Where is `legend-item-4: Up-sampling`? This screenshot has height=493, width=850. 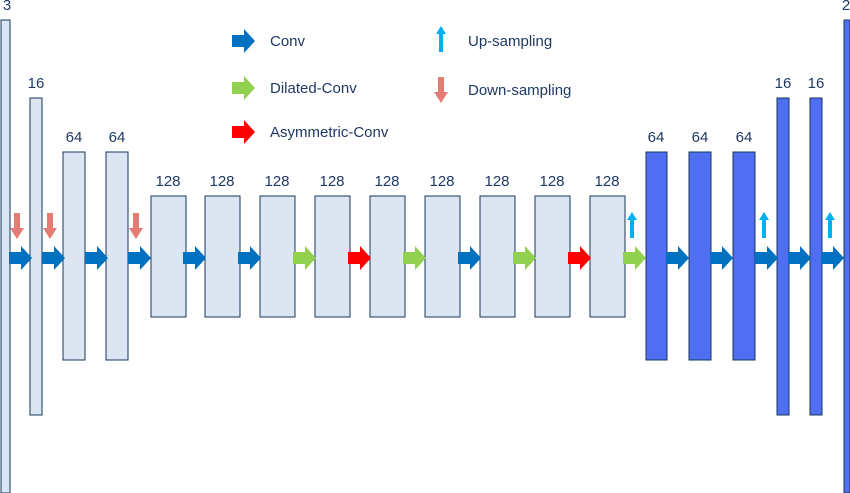 legend-item-4: Up-sampling is located at coordinates (494, 39).